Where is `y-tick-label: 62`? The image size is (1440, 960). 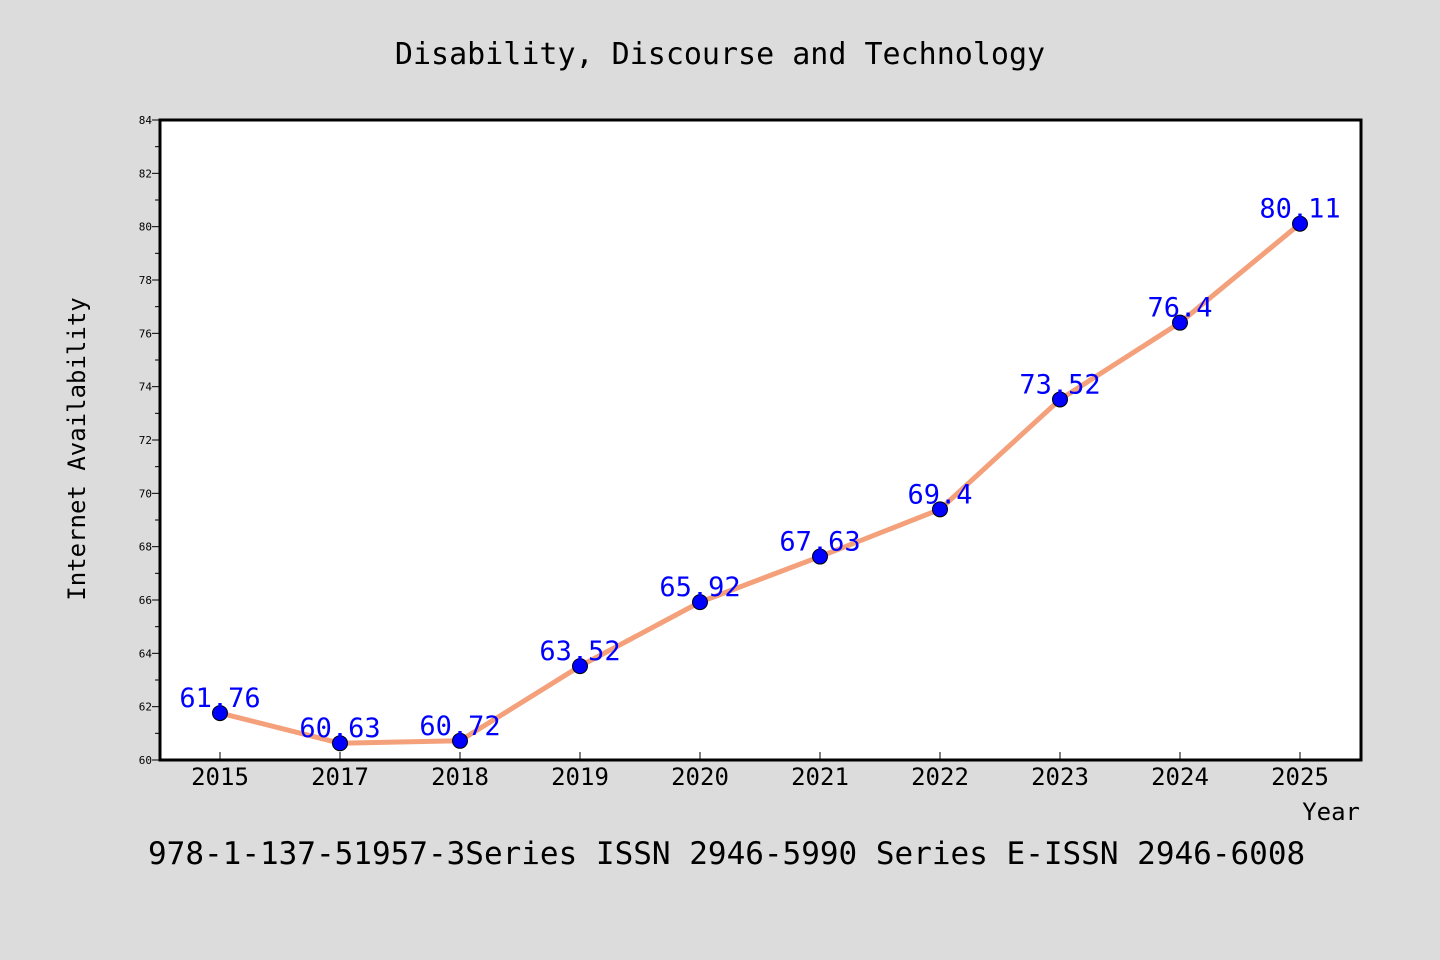 y-tick-label: 62 is located at coordinates (145, 707).